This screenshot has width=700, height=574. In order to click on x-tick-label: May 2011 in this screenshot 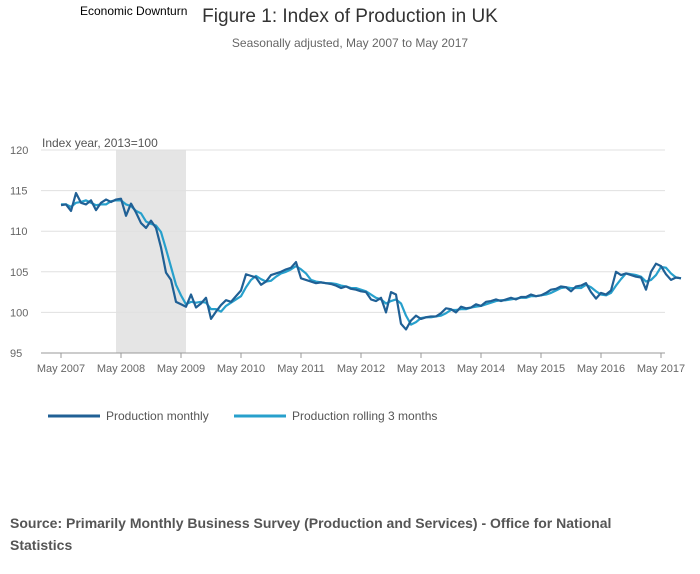, I will do `click(301, 369)`.